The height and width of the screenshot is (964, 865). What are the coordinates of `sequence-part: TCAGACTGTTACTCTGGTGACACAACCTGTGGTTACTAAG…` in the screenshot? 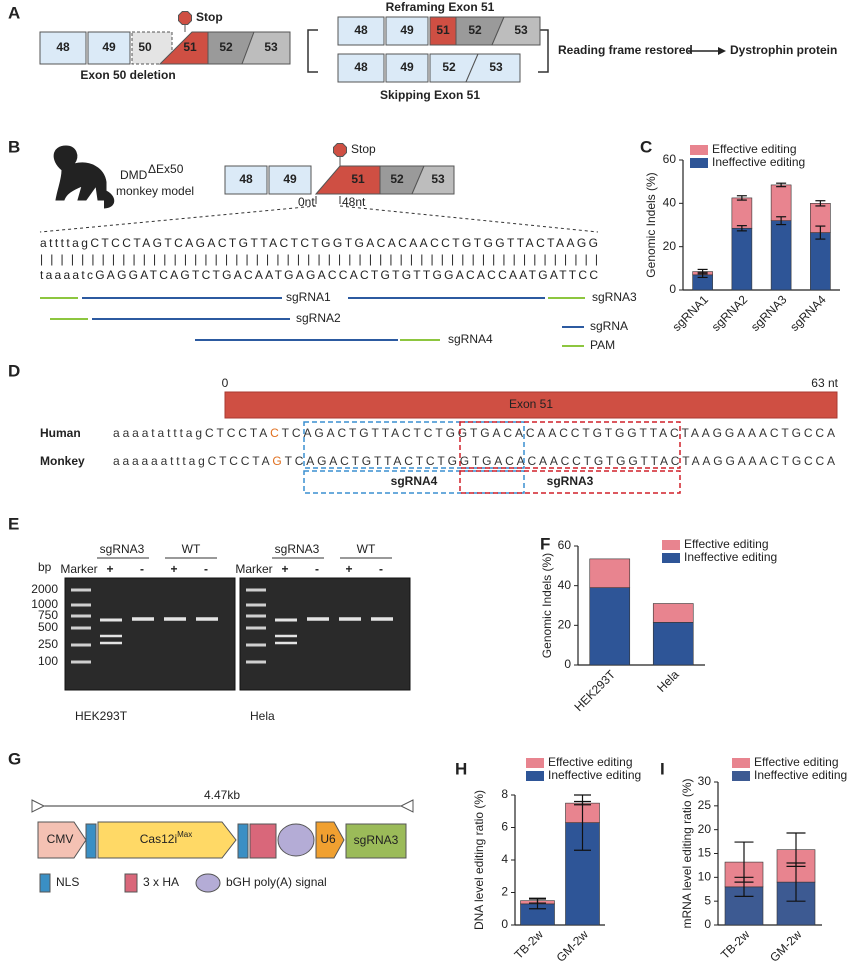 It's located at (560, 461).